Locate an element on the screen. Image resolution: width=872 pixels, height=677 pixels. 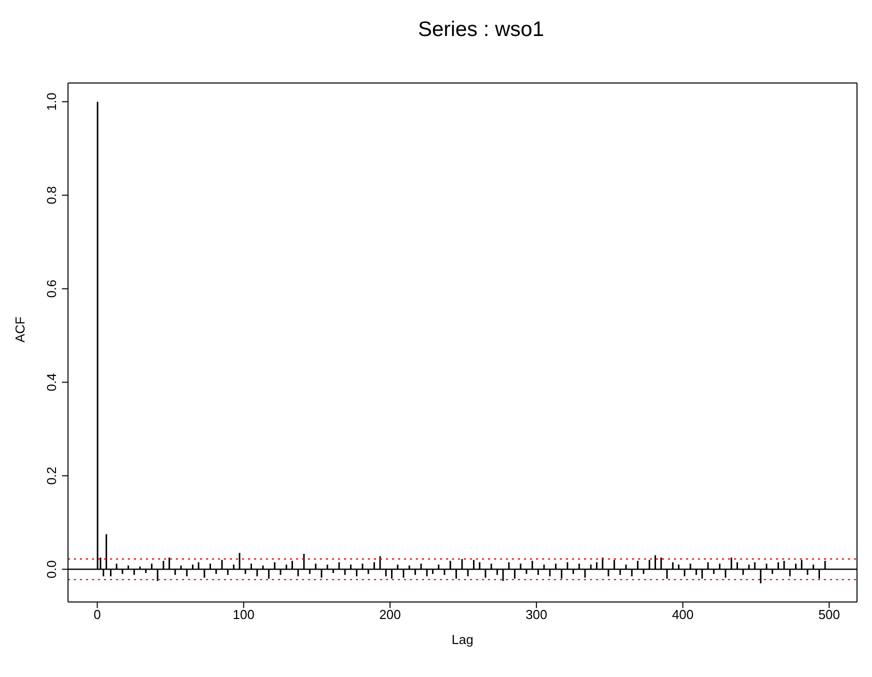
x-tick-label: 200 is located at coordinates (390, 614).